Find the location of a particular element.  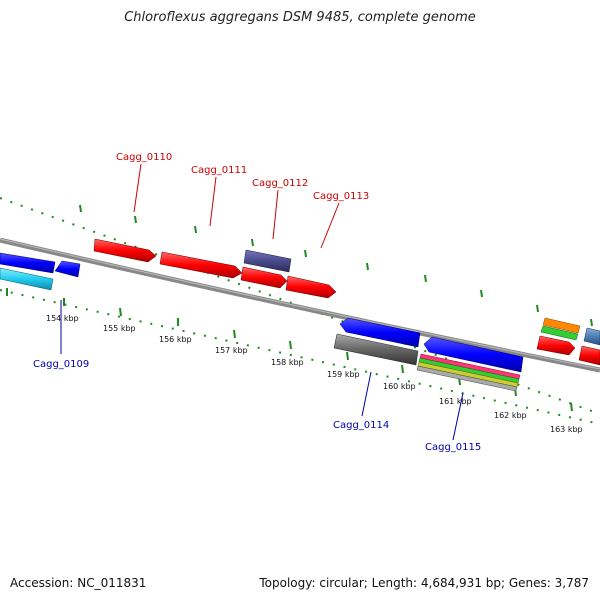

gene-label-cagg-0112: Cagg_0112 is located at coordinates (280, 183).